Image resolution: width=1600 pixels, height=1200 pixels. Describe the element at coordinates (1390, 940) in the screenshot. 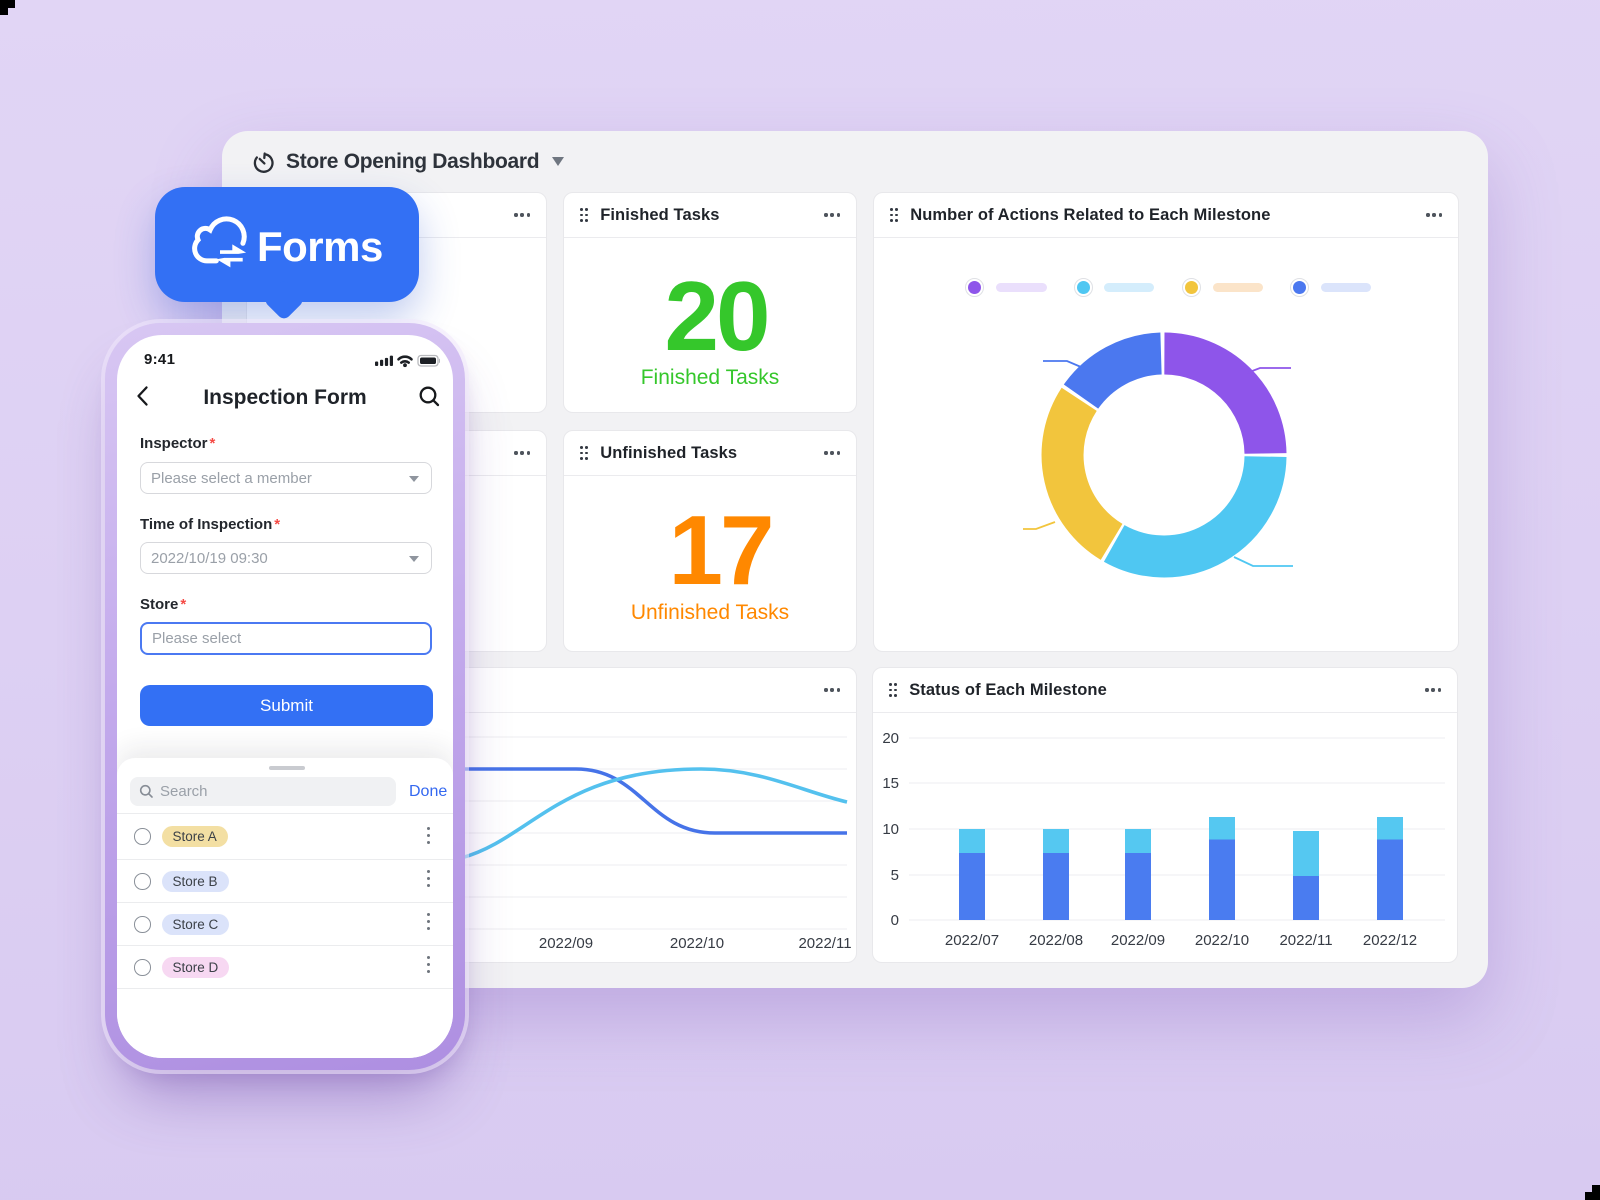

I see `svg-text: 2022/12` at that location.